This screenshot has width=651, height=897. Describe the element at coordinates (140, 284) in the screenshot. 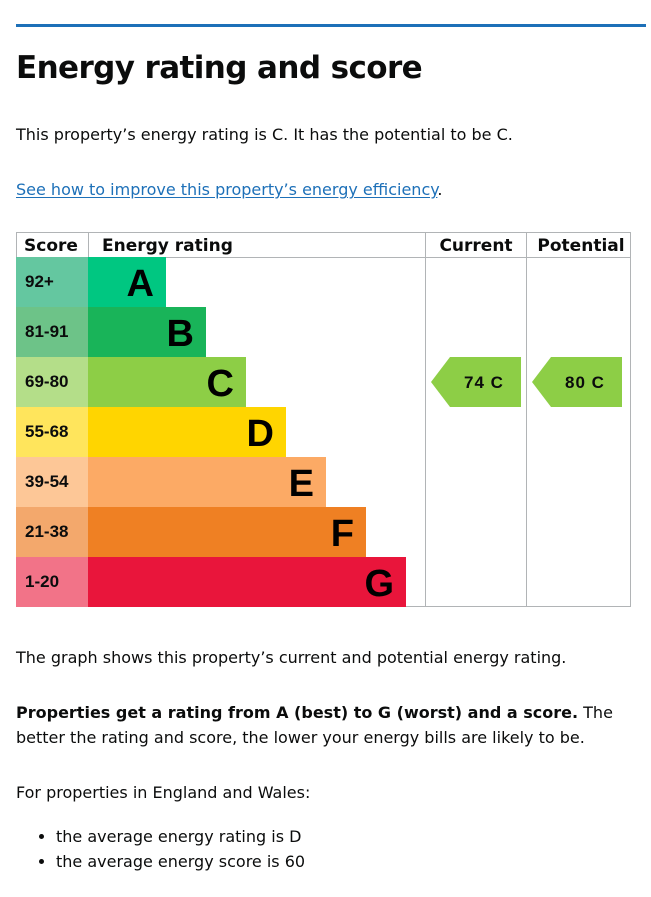

I see `band-letter-a: A` at that location.